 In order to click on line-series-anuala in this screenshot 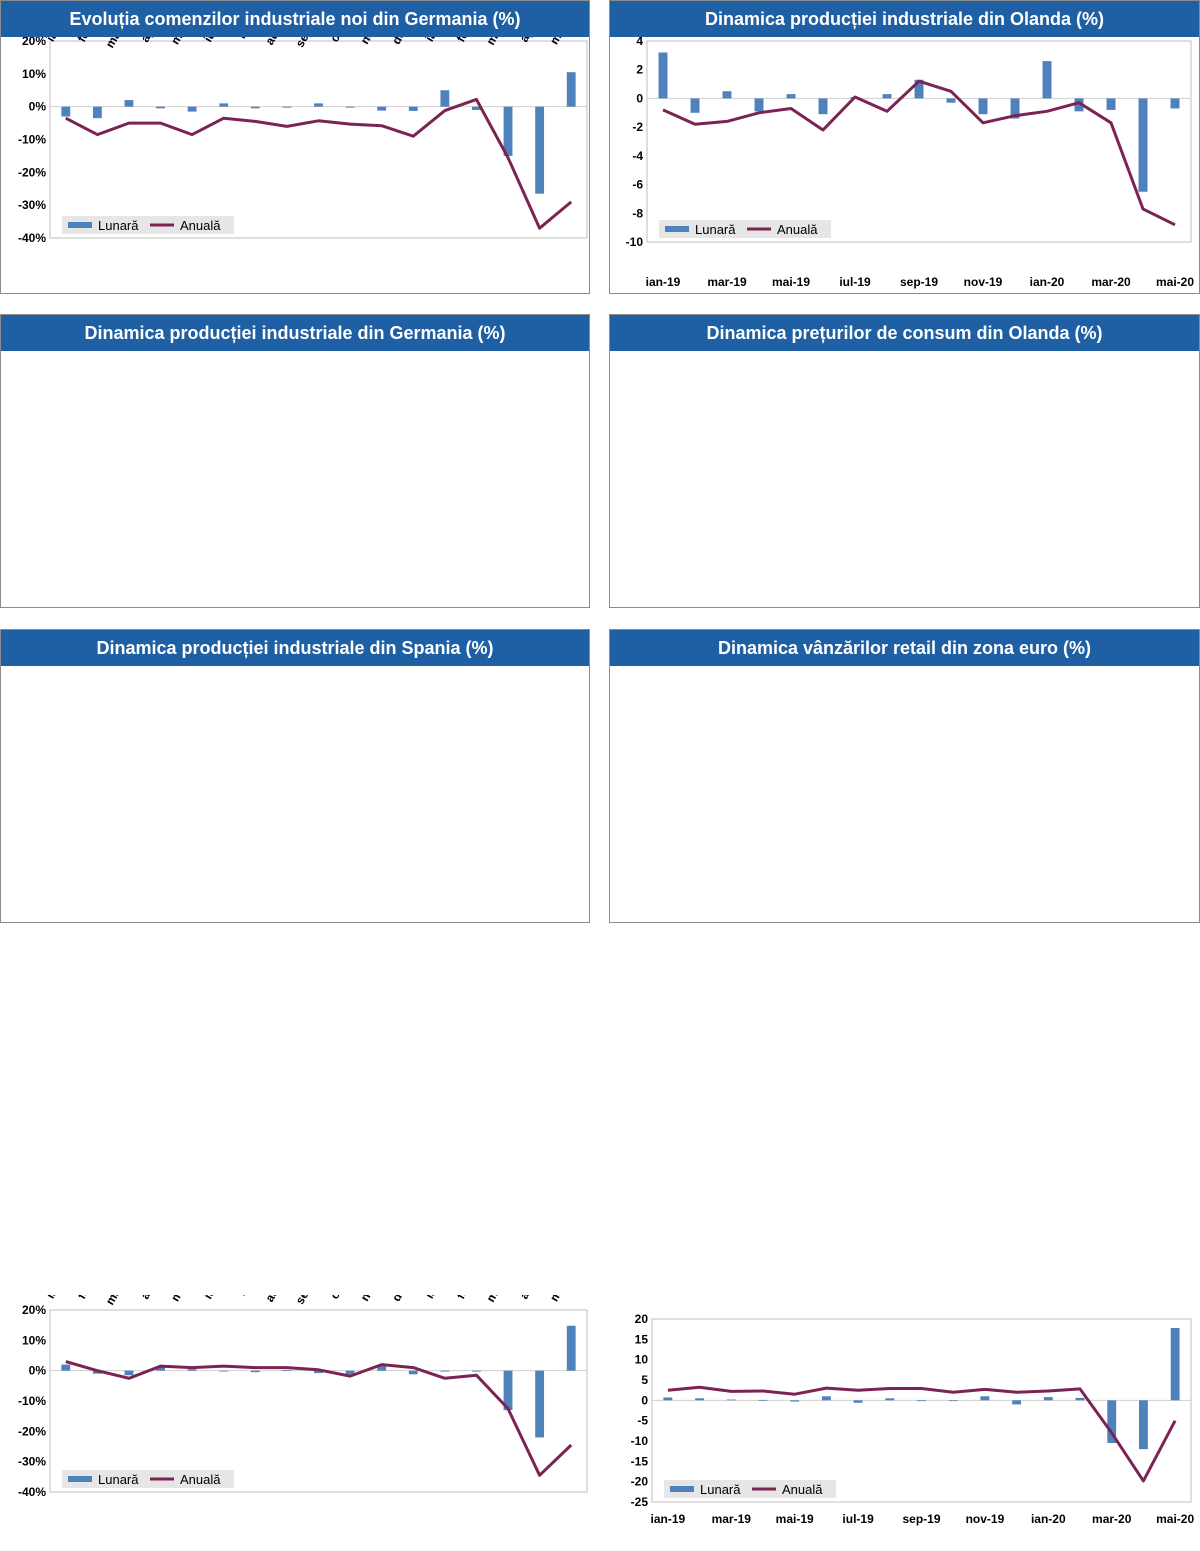, I will do `click(319, 163)`.